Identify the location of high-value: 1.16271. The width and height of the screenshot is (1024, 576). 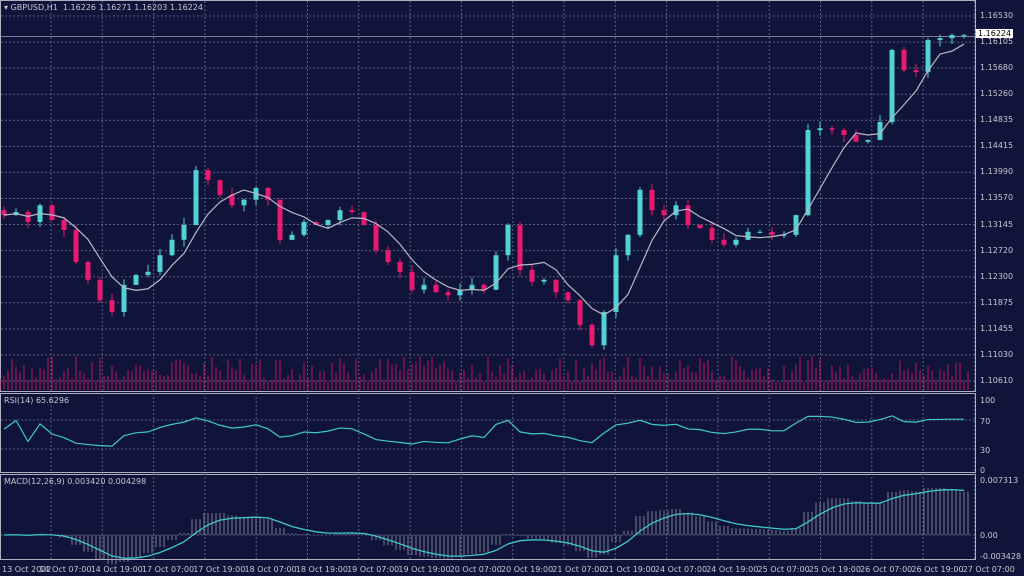
(115, 7).